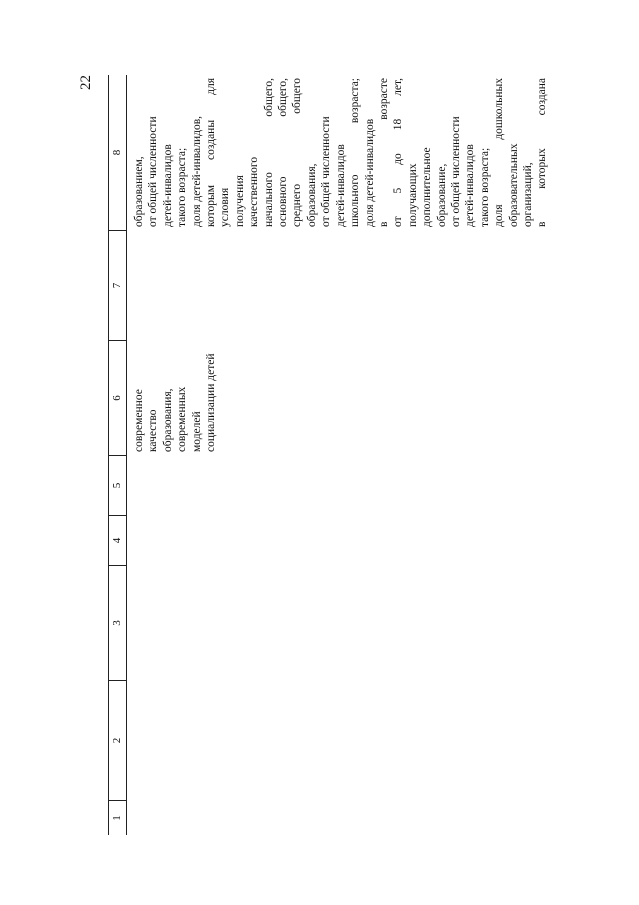 The width and height of the screenshot is (639, 905). Describe the element at coordinates (139, 420) in the screenshot. I see `text-line: современное` at that location.